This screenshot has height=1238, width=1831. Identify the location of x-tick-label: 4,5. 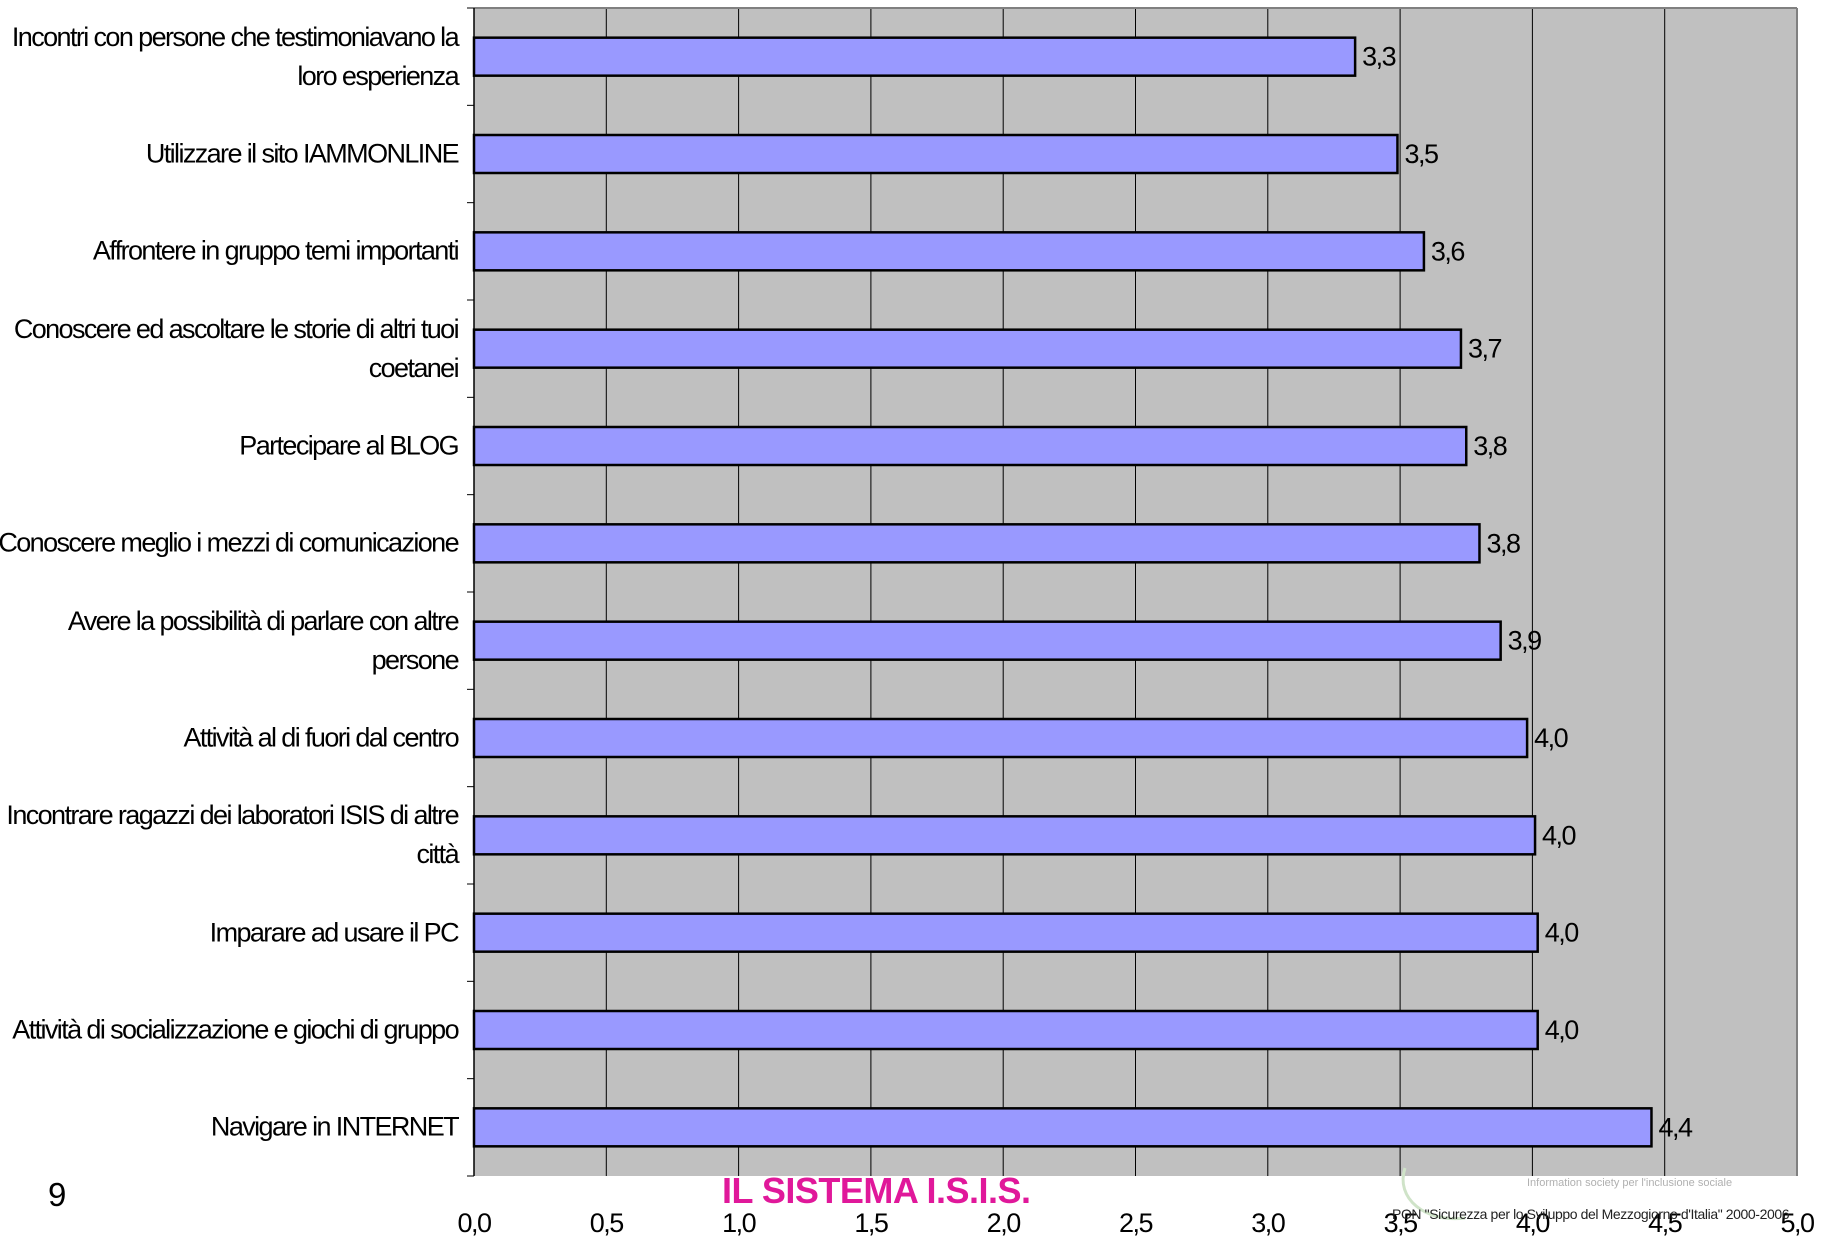
(1665, 1223).